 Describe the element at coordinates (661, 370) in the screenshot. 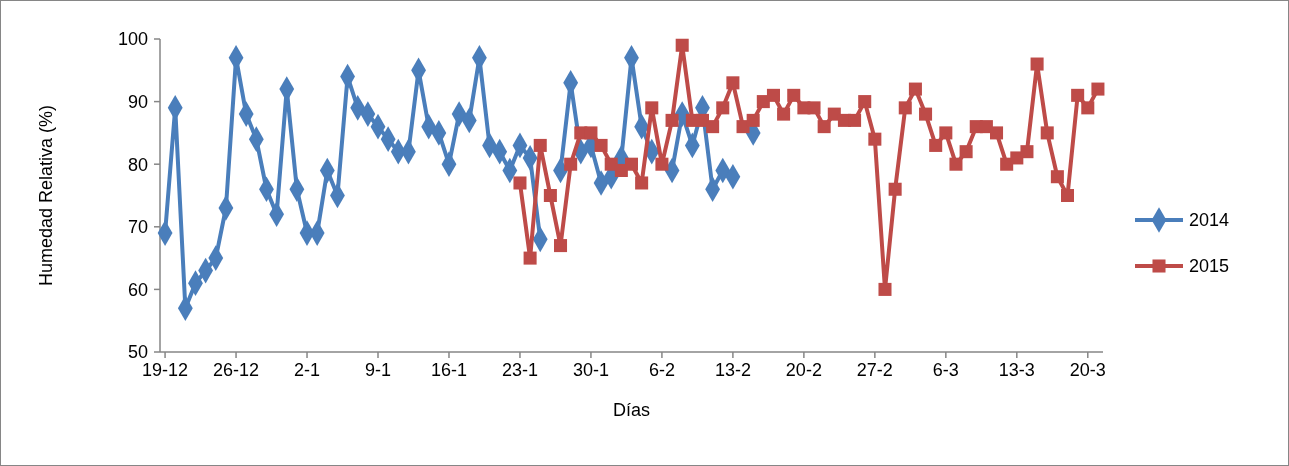

I see `x-tick-label: 6-2` at that location.